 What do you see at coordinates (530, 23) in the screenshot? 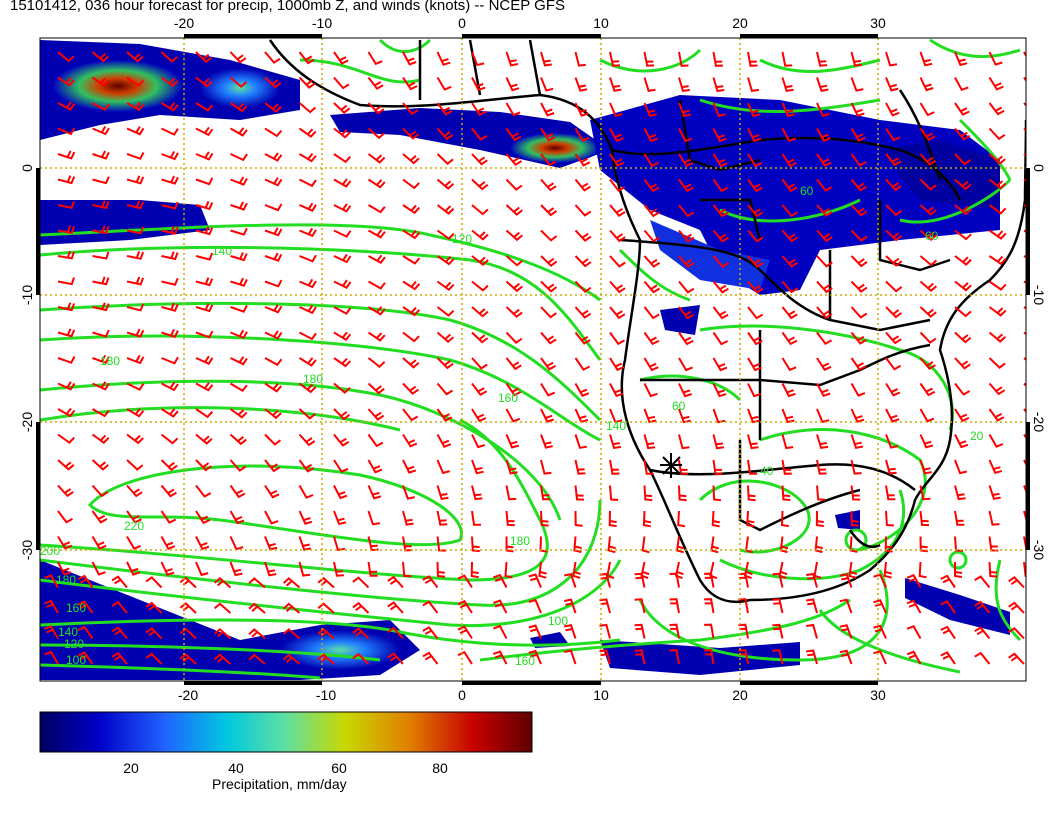
I see `lon-labels-top: -20 -10 0 10 20 30` at bounding box center [530, 23].